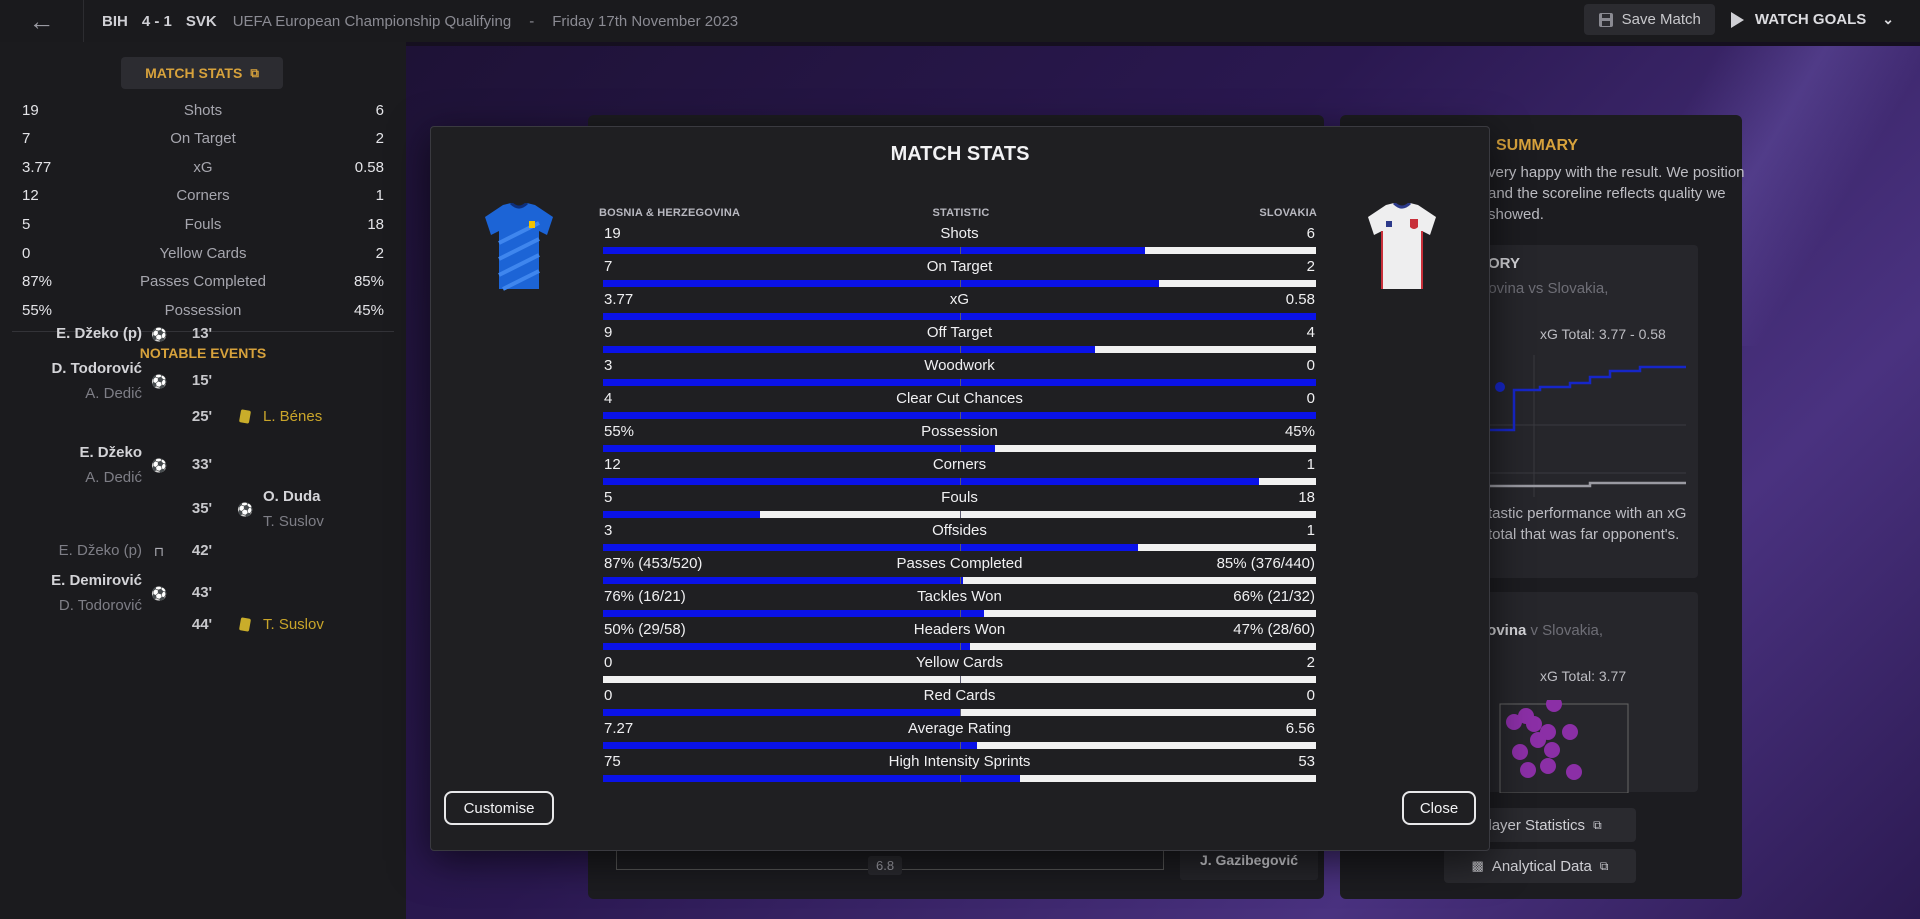 This screenshot has height=919, width=1920. I want to click on analytical-data-button: ▩ Analytical Data ⧉, so click(1540, 866).